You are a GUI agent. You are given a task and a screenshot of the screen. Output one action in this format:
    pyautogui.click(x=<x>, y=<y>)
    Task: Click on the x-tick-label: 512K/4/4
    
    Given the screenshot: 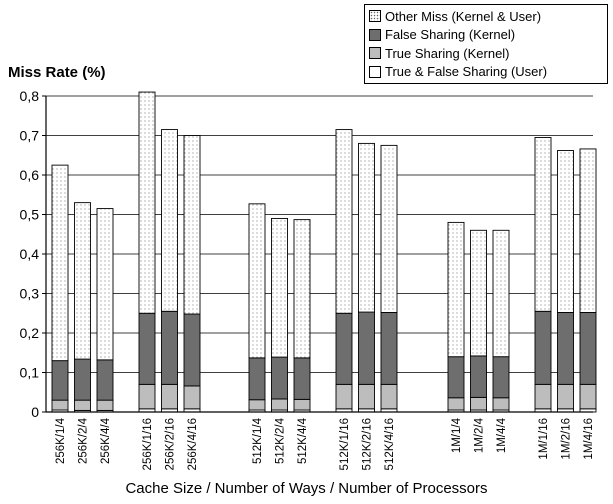 What is the action you would take?
    pyautogui.click(x=303, y=440)
    